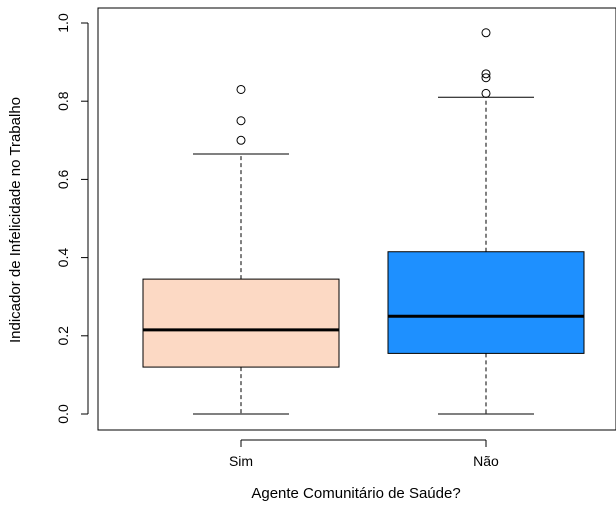 This screenshot has width=616, height=509. What do you see at coordinates (241, 461) in the screenshot?
I see `x-tick-label: Sim` at bounding box center [241, 461].